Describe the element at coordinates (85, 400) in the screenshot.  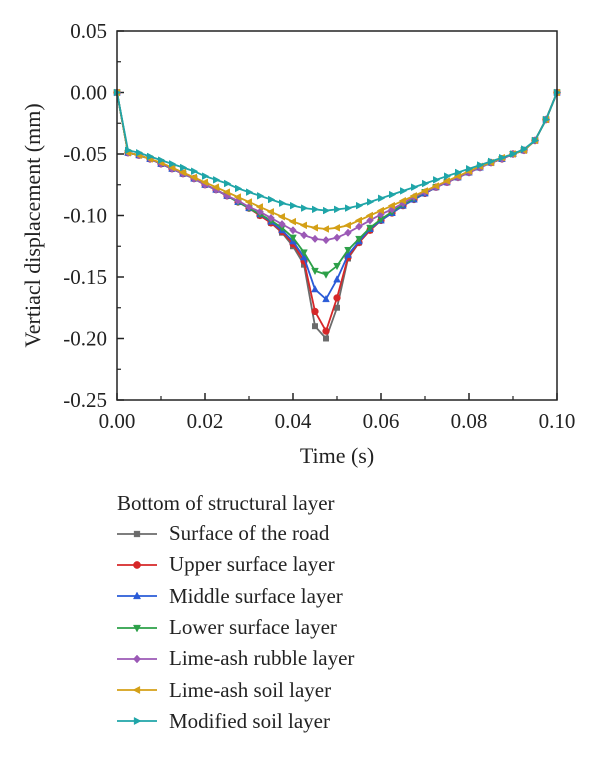
I see `y-tick-label: -0.25` at that location.